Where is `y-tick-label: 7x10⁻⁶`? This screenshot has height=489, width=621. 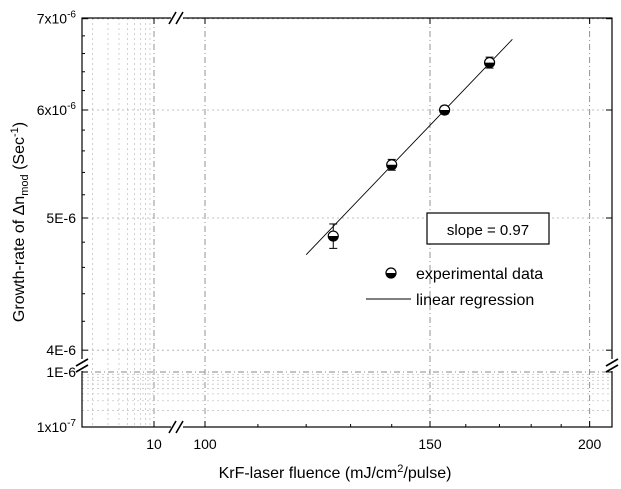
y-tick-label: 7x10⁻⁶ is located at coordinates (57, 18).